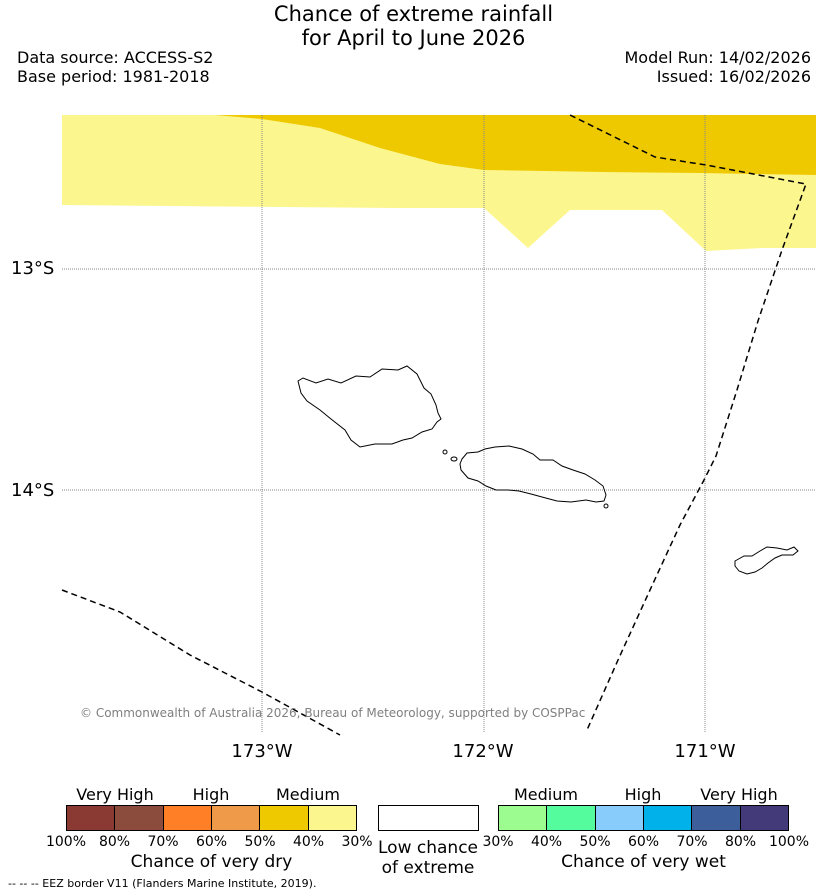  Describe the element at coordinates (428, 818) in the screenshot. I see `colorbar-low-chance` at that location.